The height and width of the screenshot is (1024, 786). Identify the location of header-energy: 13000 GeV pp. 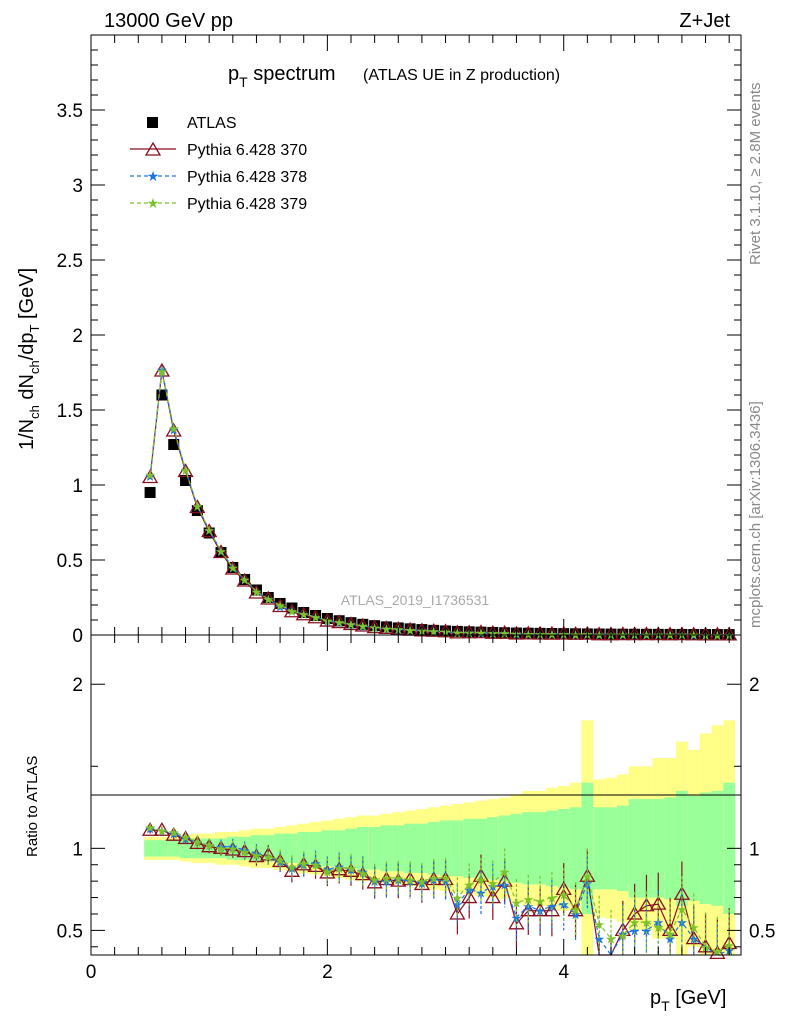
(168, 21).